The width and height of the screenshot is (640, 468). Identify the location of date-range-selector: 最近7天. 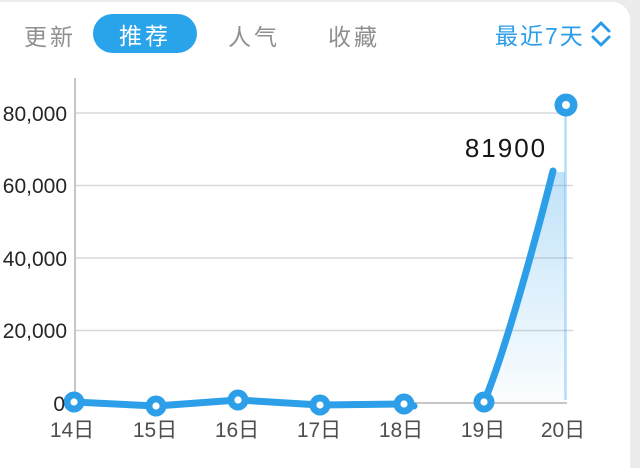
(553, 34).